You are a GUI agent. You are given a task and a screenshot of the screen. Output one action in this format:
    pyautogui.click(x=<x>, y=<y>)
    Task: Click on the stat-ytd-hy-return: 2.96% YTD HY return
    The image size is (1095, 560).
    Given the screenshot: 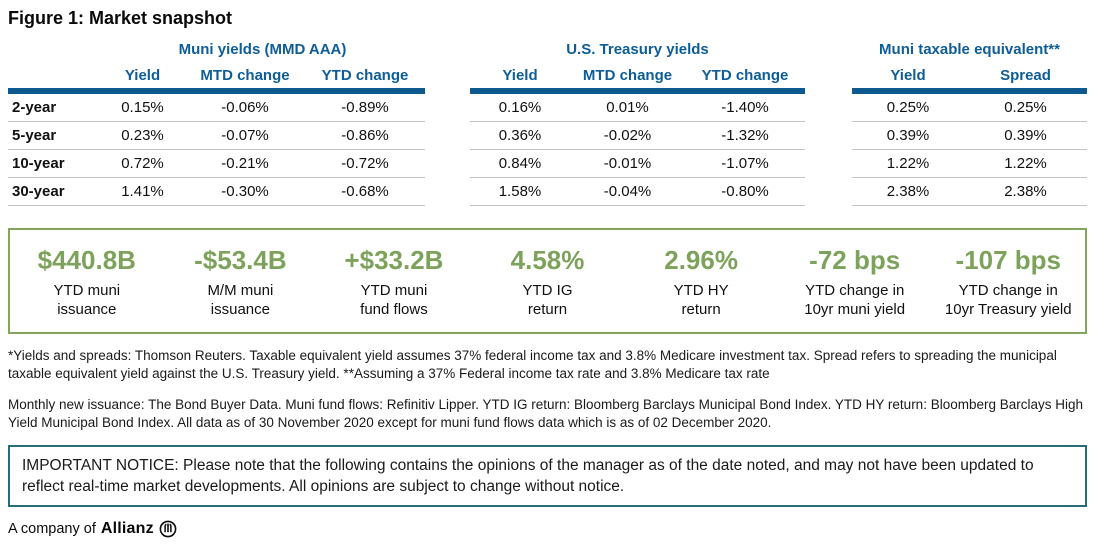 What is the action you would take?
    pyautogui.click(x=701, y=281)
    